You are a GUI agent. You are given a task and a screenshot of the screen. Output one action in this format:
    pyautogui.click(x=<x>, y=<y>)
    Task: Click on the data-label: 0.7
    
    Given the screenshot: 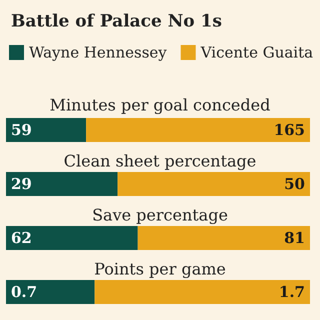 What is the action you would take?
    pyautogui.click(x=24, y=292)
    